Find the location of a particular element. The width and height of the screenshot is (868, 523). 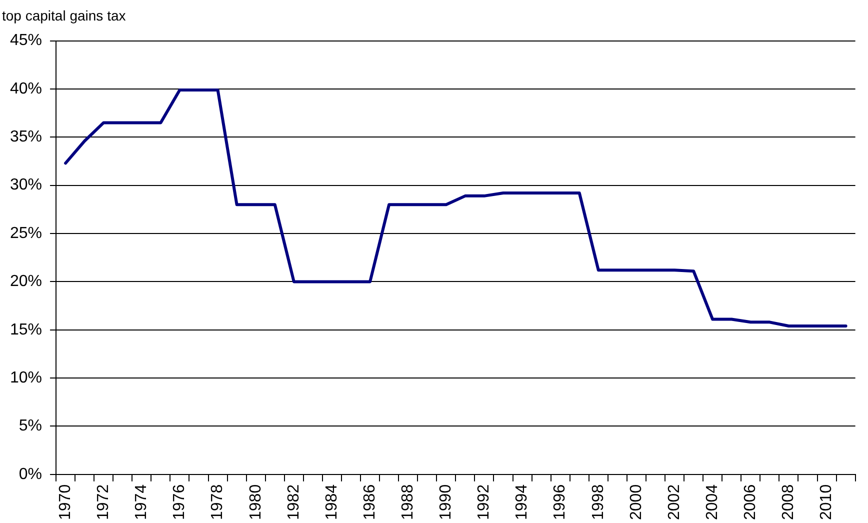

x-tick-label: 1982 is located at coordinates (293, 502).